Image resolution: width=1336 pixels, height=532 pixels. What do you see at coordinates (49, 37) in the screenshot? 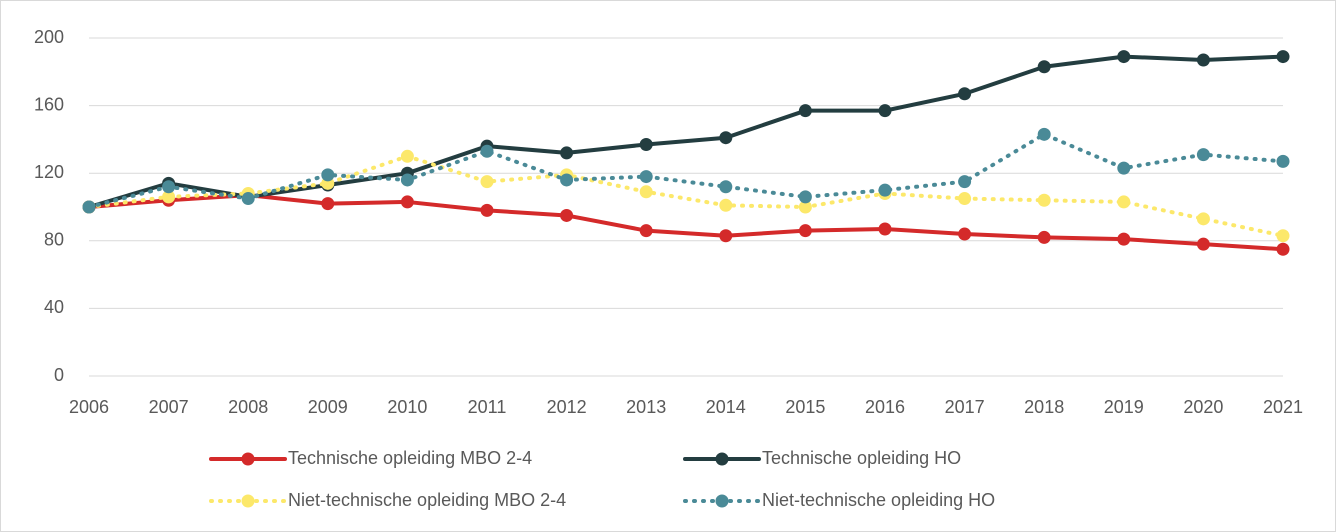
I see `y-tick-label: 200` at bounding box center [49, 37].